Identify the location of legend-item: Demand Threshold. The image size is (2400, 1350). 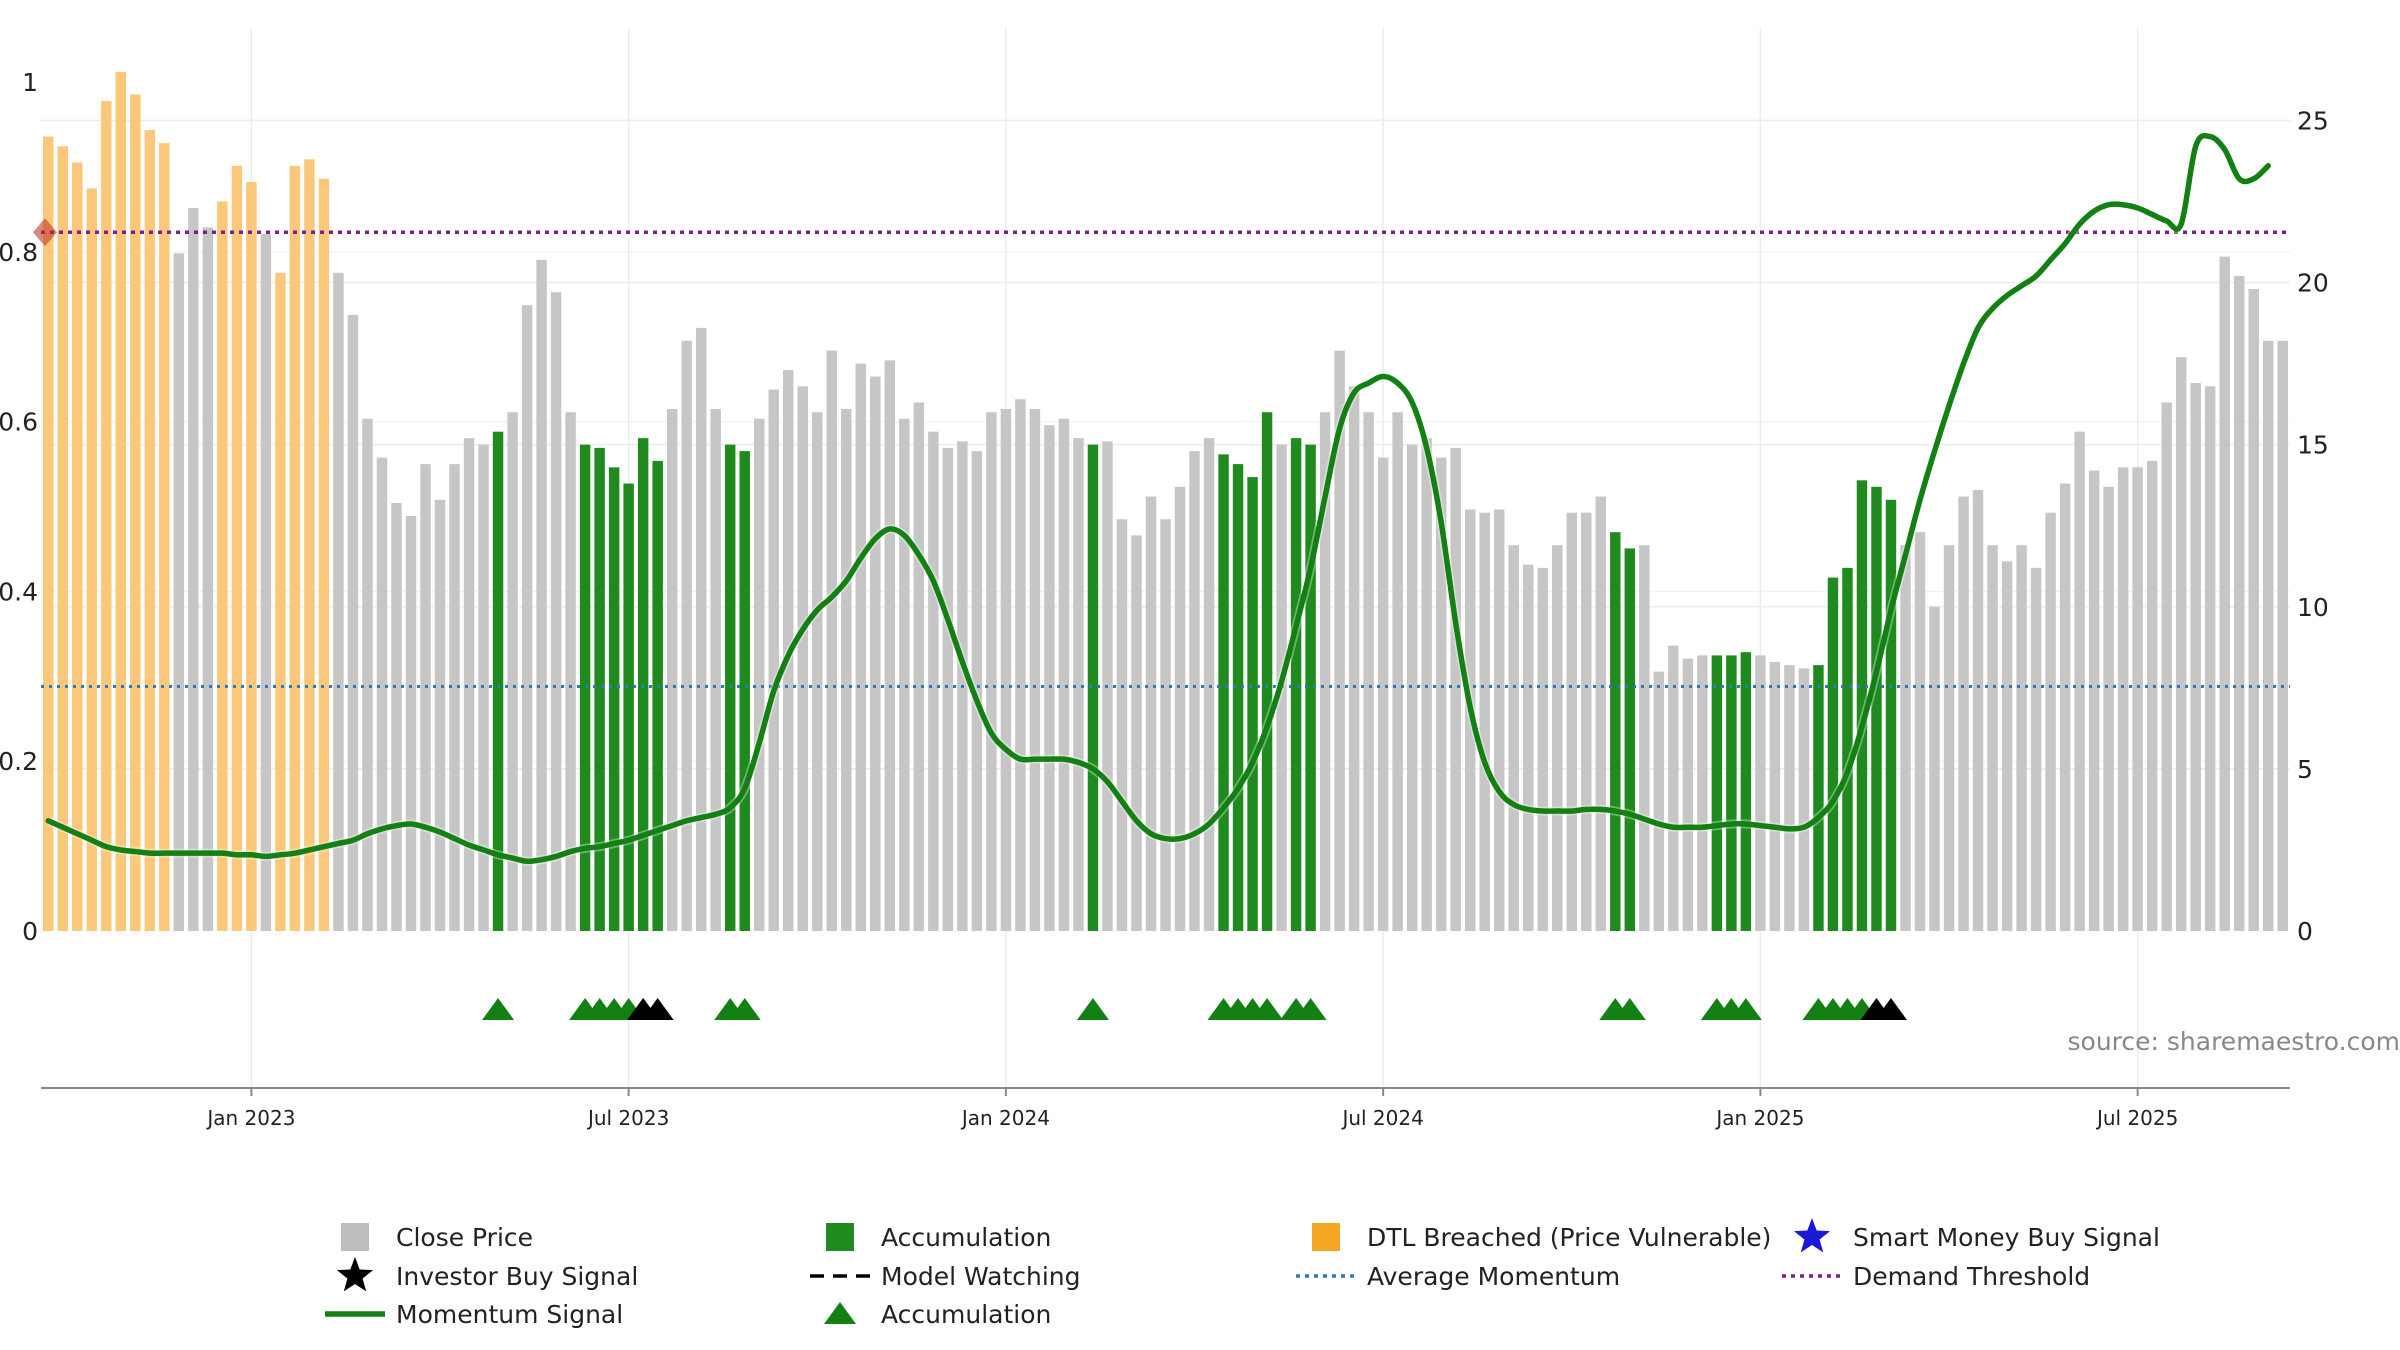
(1936, 1276).